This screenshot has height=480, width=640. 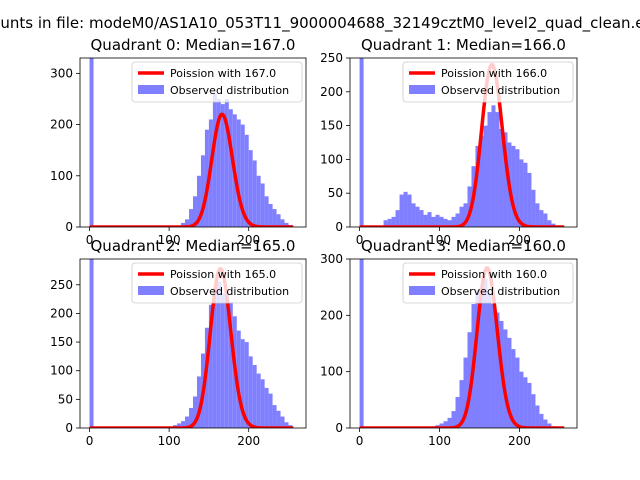 I want to click on legend-label-poisson: Poission with 160.0, so click(x=494, y=274).